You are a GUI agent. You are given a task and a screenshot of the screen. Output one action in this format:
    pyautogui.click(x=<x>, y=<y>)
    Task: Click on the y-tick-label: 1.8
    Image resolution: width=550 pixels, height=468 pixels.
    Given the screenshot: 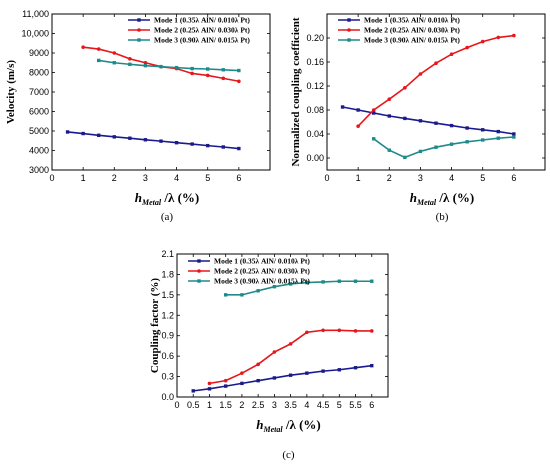 What is the action you would take?
    pyautogui.click(x=167, y=274)
    